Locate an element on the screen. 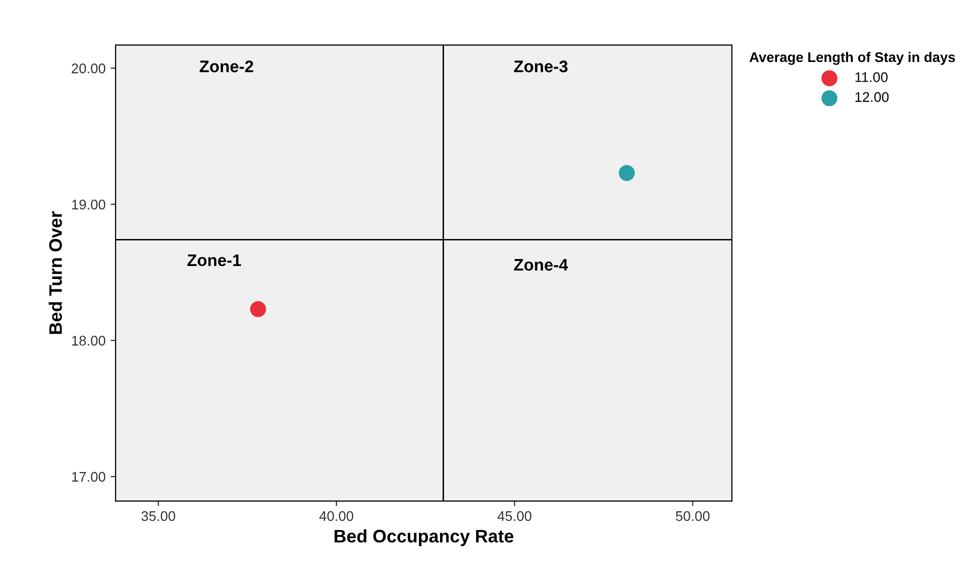 The width and height of the screenshot is (963, 563). annotation: Zone-4 is located at coordinates (541, 265).